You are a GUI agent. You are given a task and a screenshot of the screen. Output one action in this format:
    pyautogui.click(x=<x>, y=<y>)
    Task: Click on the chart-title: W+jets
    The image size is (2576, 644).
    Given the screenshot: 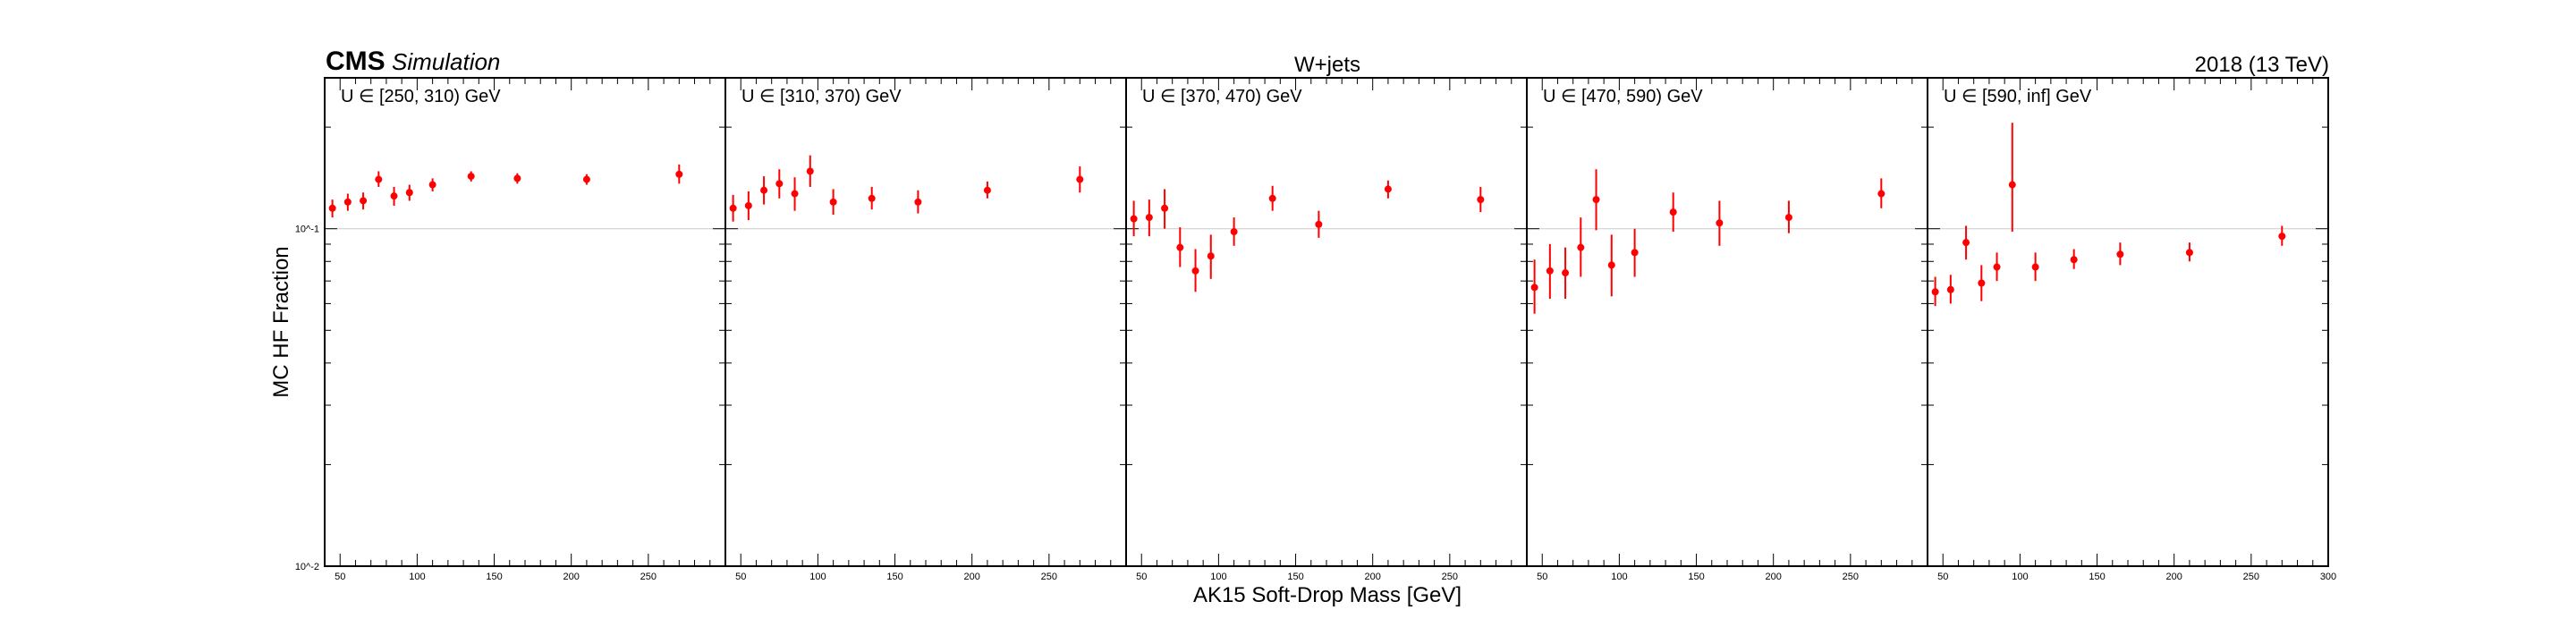 What is the action you would take?
    pyautogui.click(x=1327, y=65)
    